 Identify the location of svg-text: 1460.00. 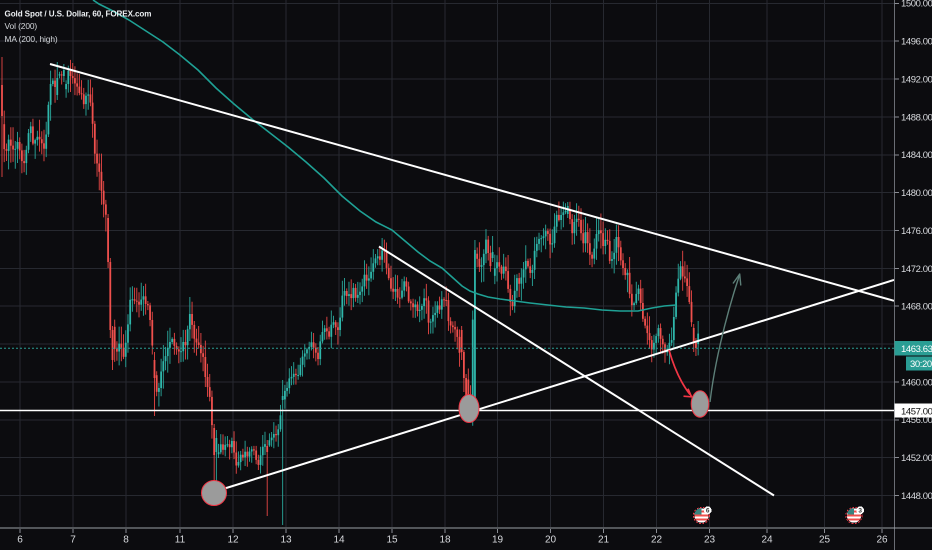
(916, 382).